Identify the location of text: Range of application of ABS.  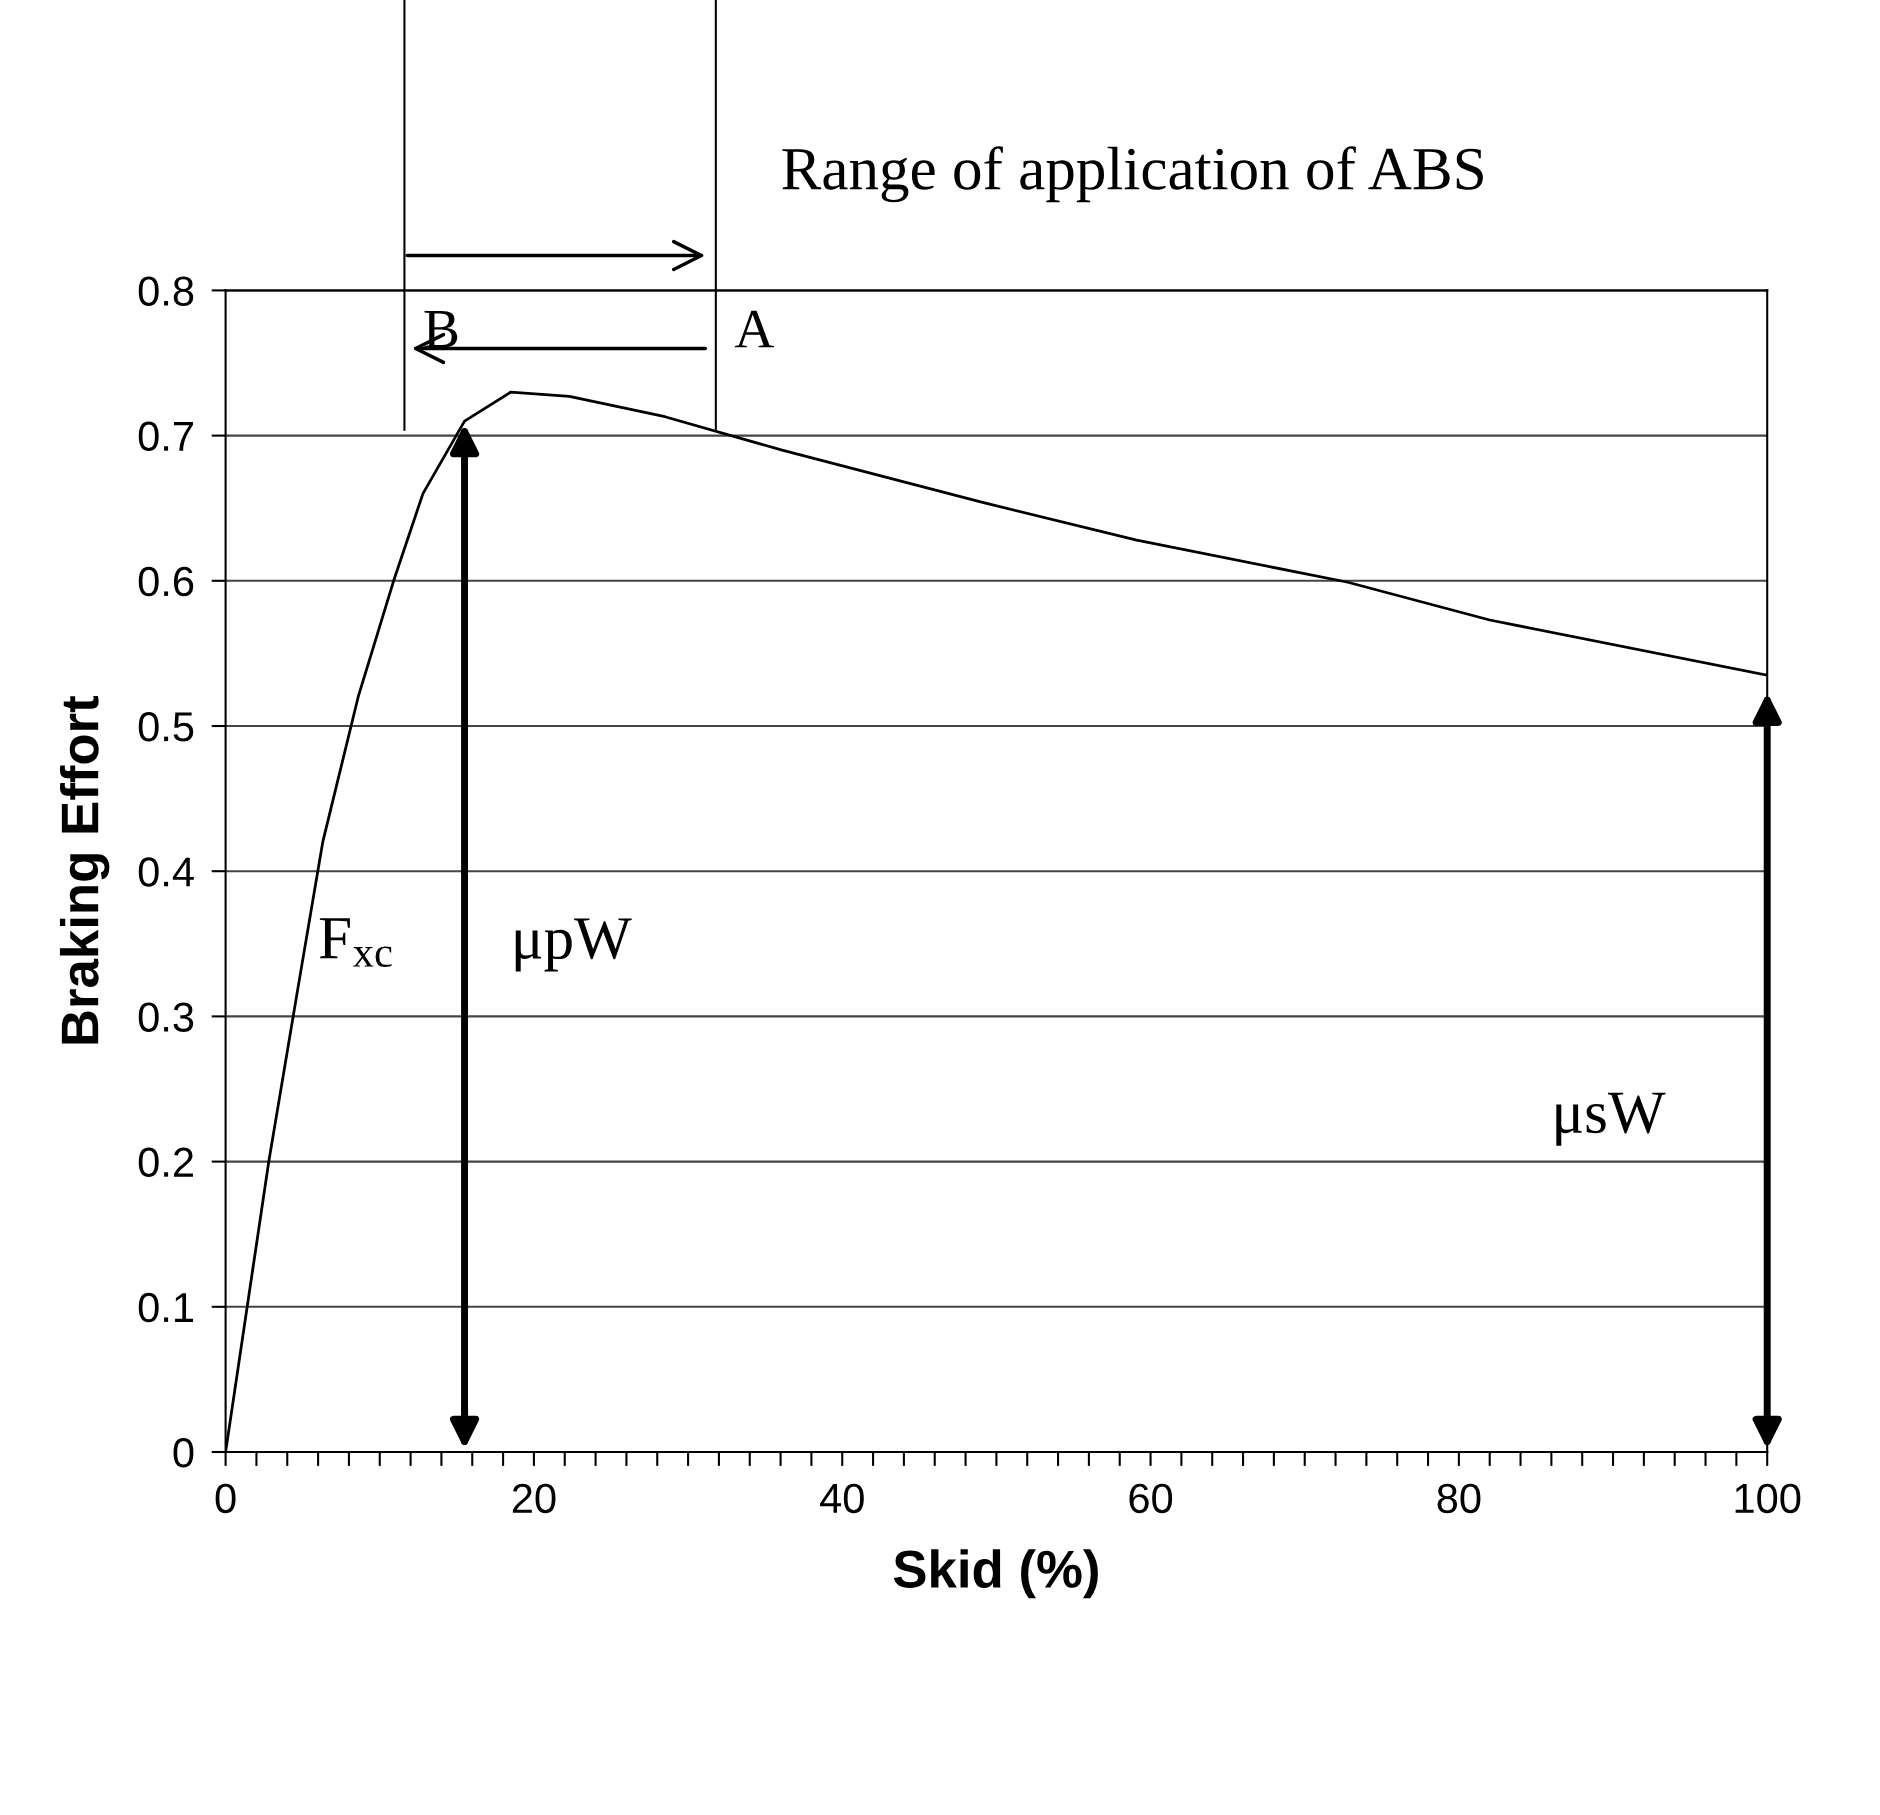
(1132, 174).